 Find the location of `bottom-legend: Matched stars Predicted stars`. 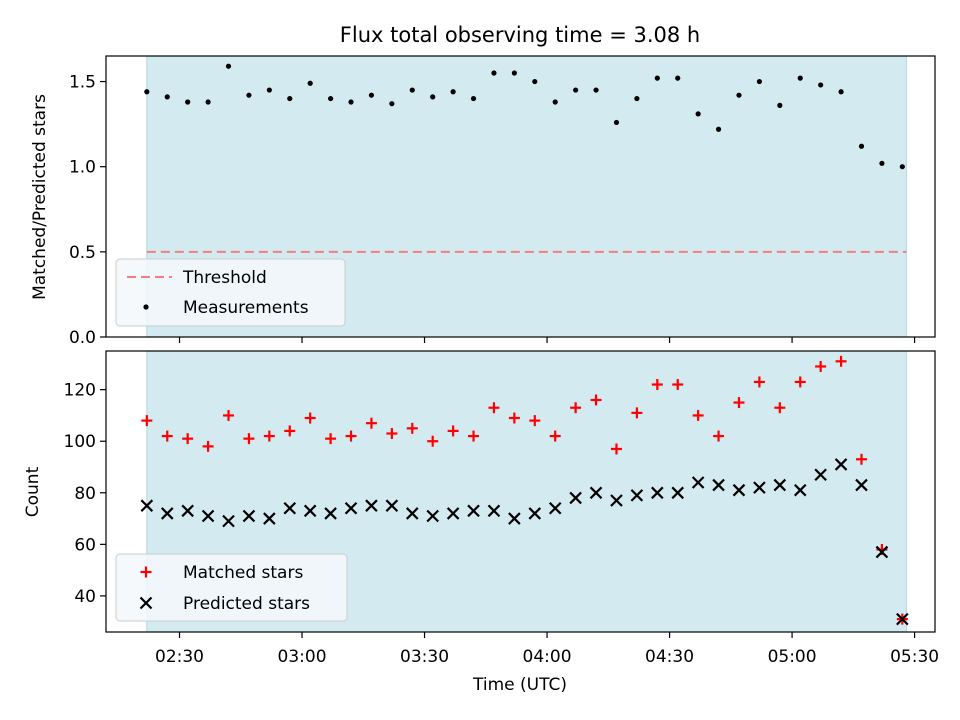

bottom-legend: Matched stars Predicted stars is located at coordinates (231, 587).